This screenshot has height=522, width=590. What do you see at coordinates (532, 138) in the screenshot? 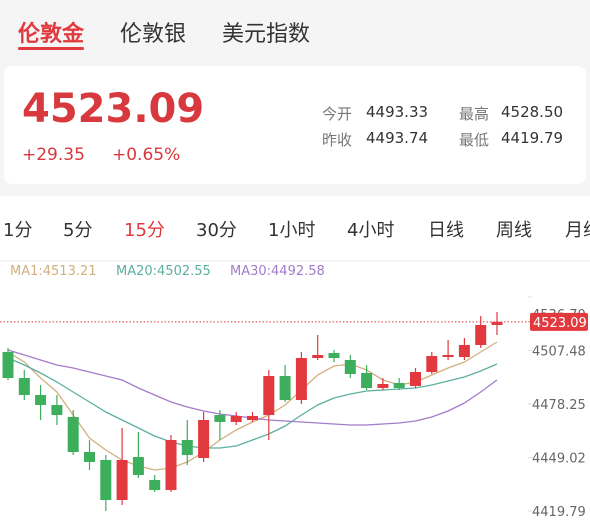
I see `stat-value: 4419.79` at bounding box center [532, 138].